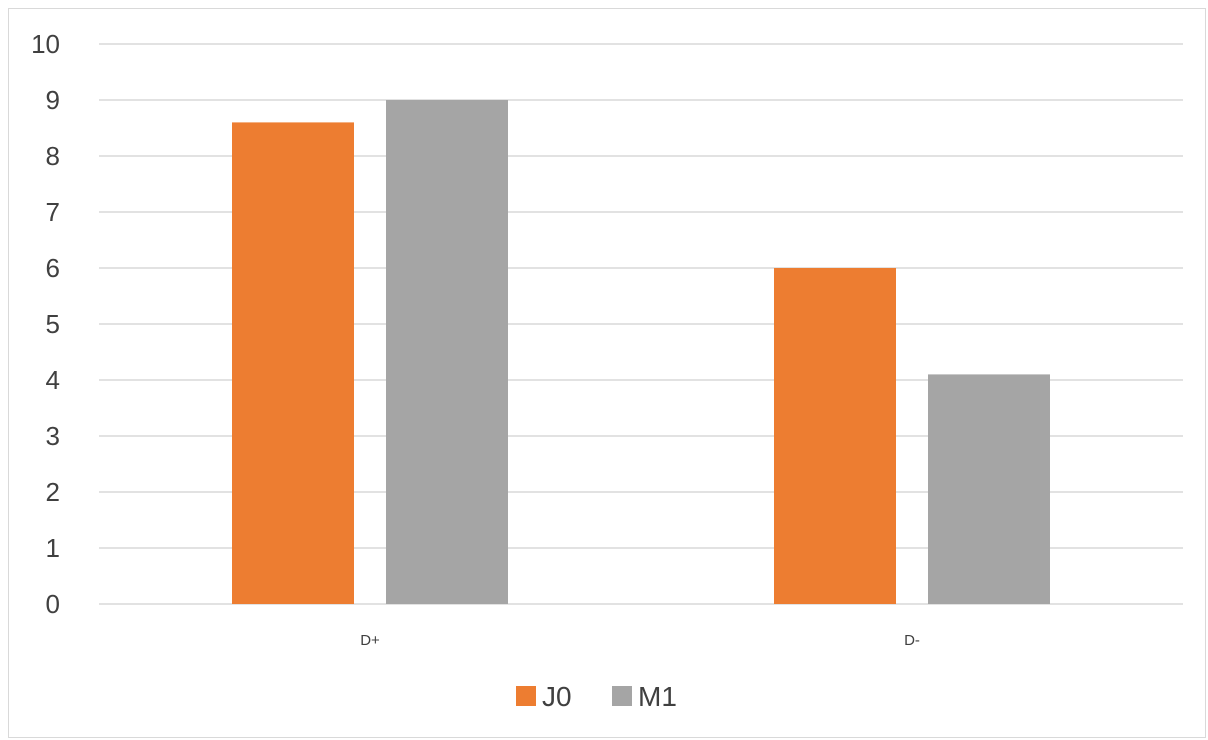 The image size is (1208, 740). What do you see at coordinates (53, 156) in the screenshot?
I see `y-tick-label: 8` at bounding box center [53, 156].